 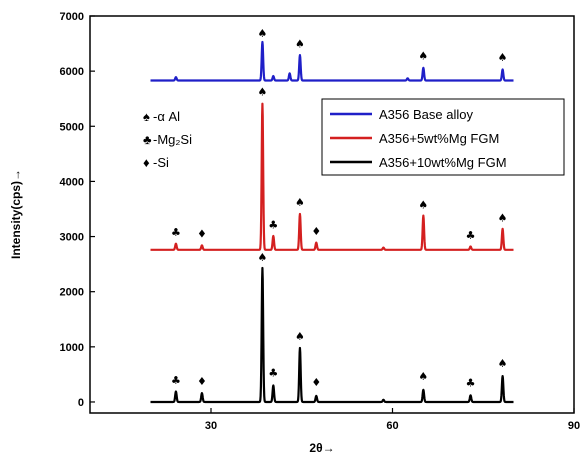 What do you see at coordinates (72, 72) in the screenshot?
I see `y-tick-label: 6000` at bounding box center [72, 72].